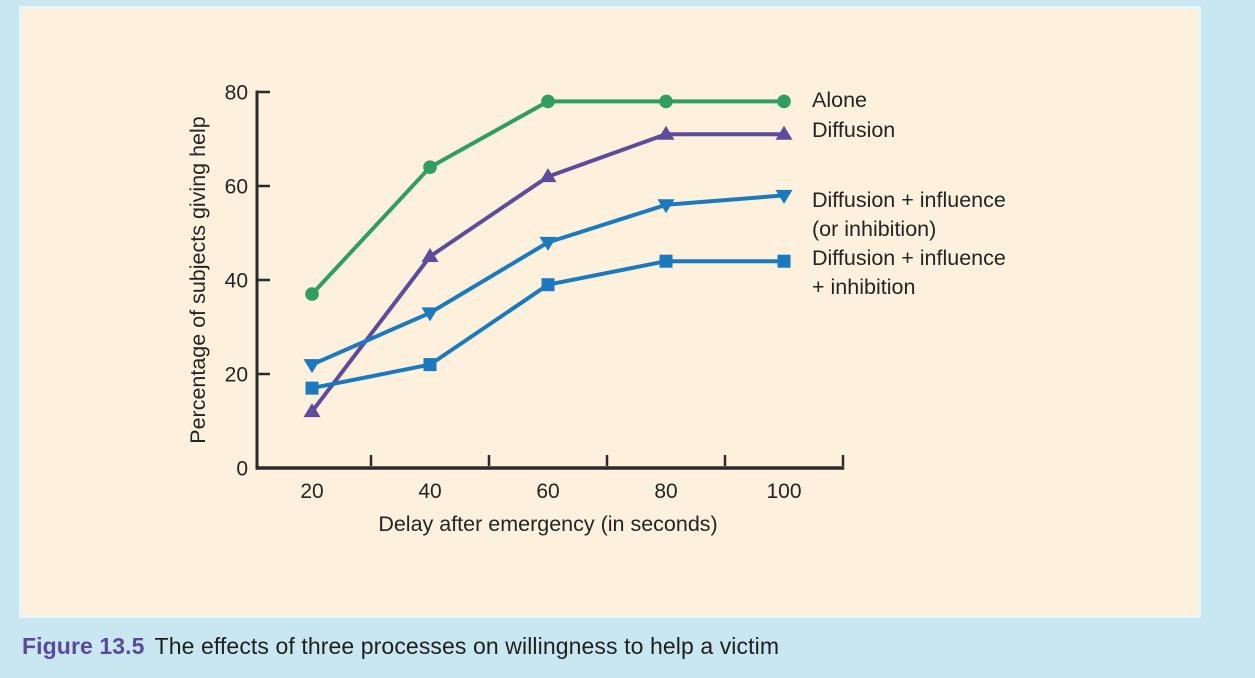  What do you see at coordinates (547, 491) in the screenshot?
I see `x-tick-label: 60` at bounding box center [547, 491].